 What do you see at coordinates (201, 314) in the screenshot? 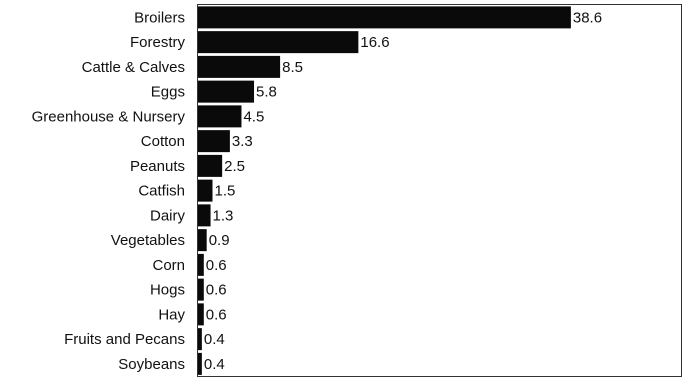
I see `bar-hay` at bounding box center [201, 314].